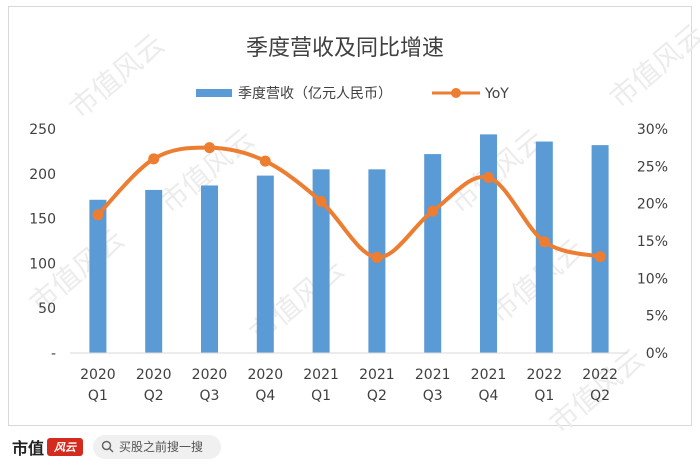 The width and height of the screenshot is (700, 467). I want to click on right-tick-label: 5%, so click(657, 317).